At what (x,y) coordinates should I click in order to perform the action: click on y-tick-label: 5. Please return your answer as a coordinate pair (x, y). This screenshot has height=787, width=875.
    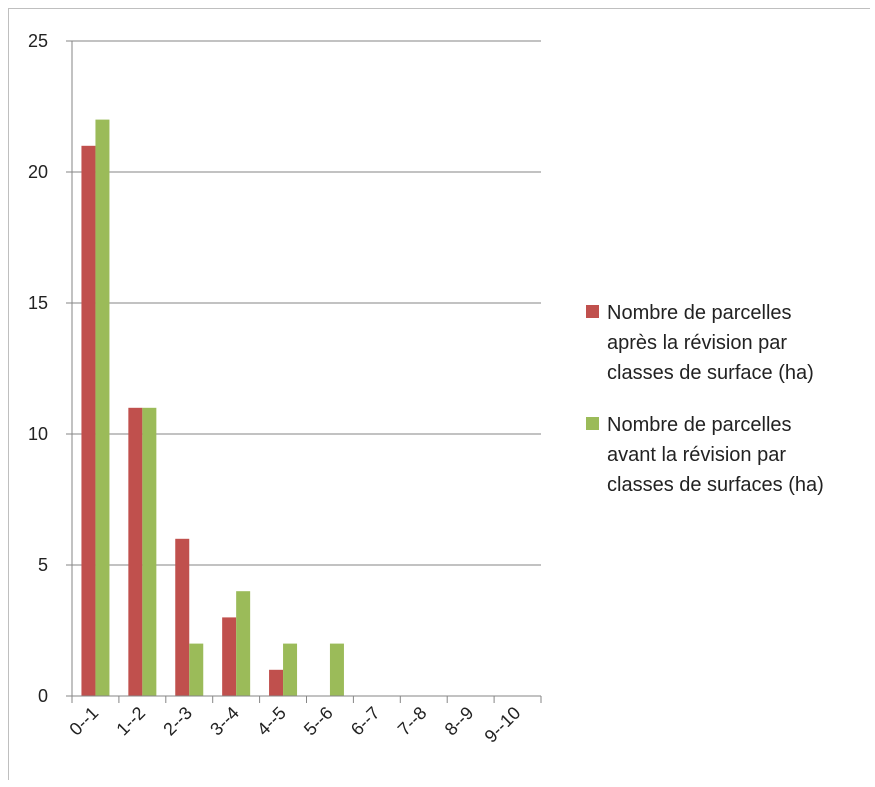
    Looking at the image, I should click on (43, 565).